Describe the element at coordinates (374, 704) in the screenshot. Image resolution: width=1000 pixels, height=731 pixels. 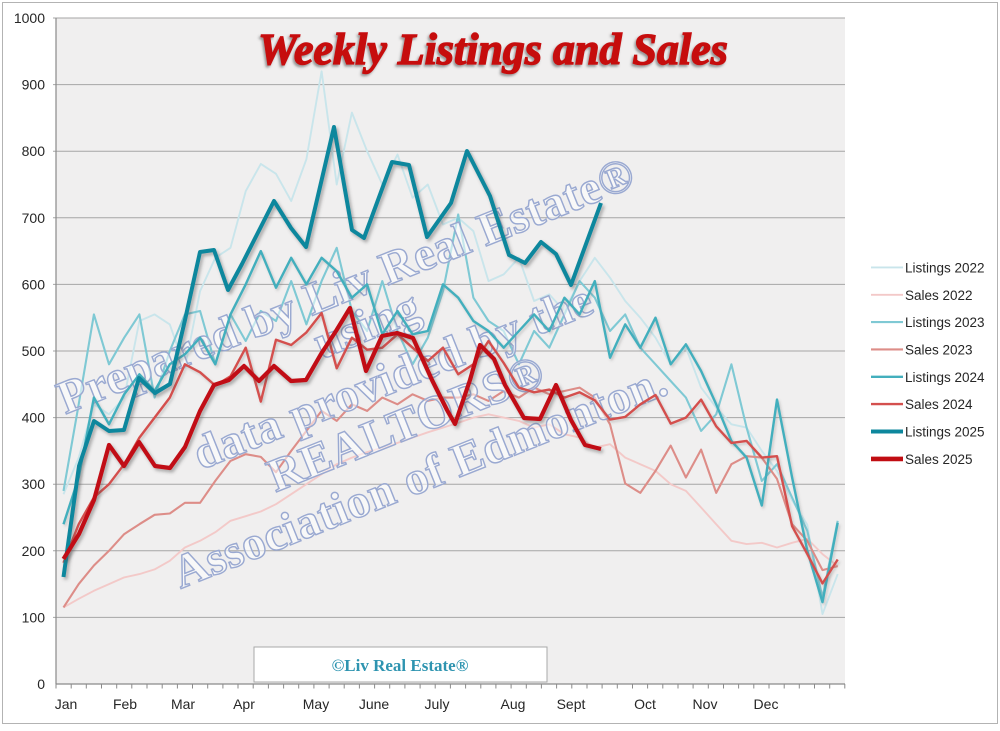
I see `svg-text: June` at that location.